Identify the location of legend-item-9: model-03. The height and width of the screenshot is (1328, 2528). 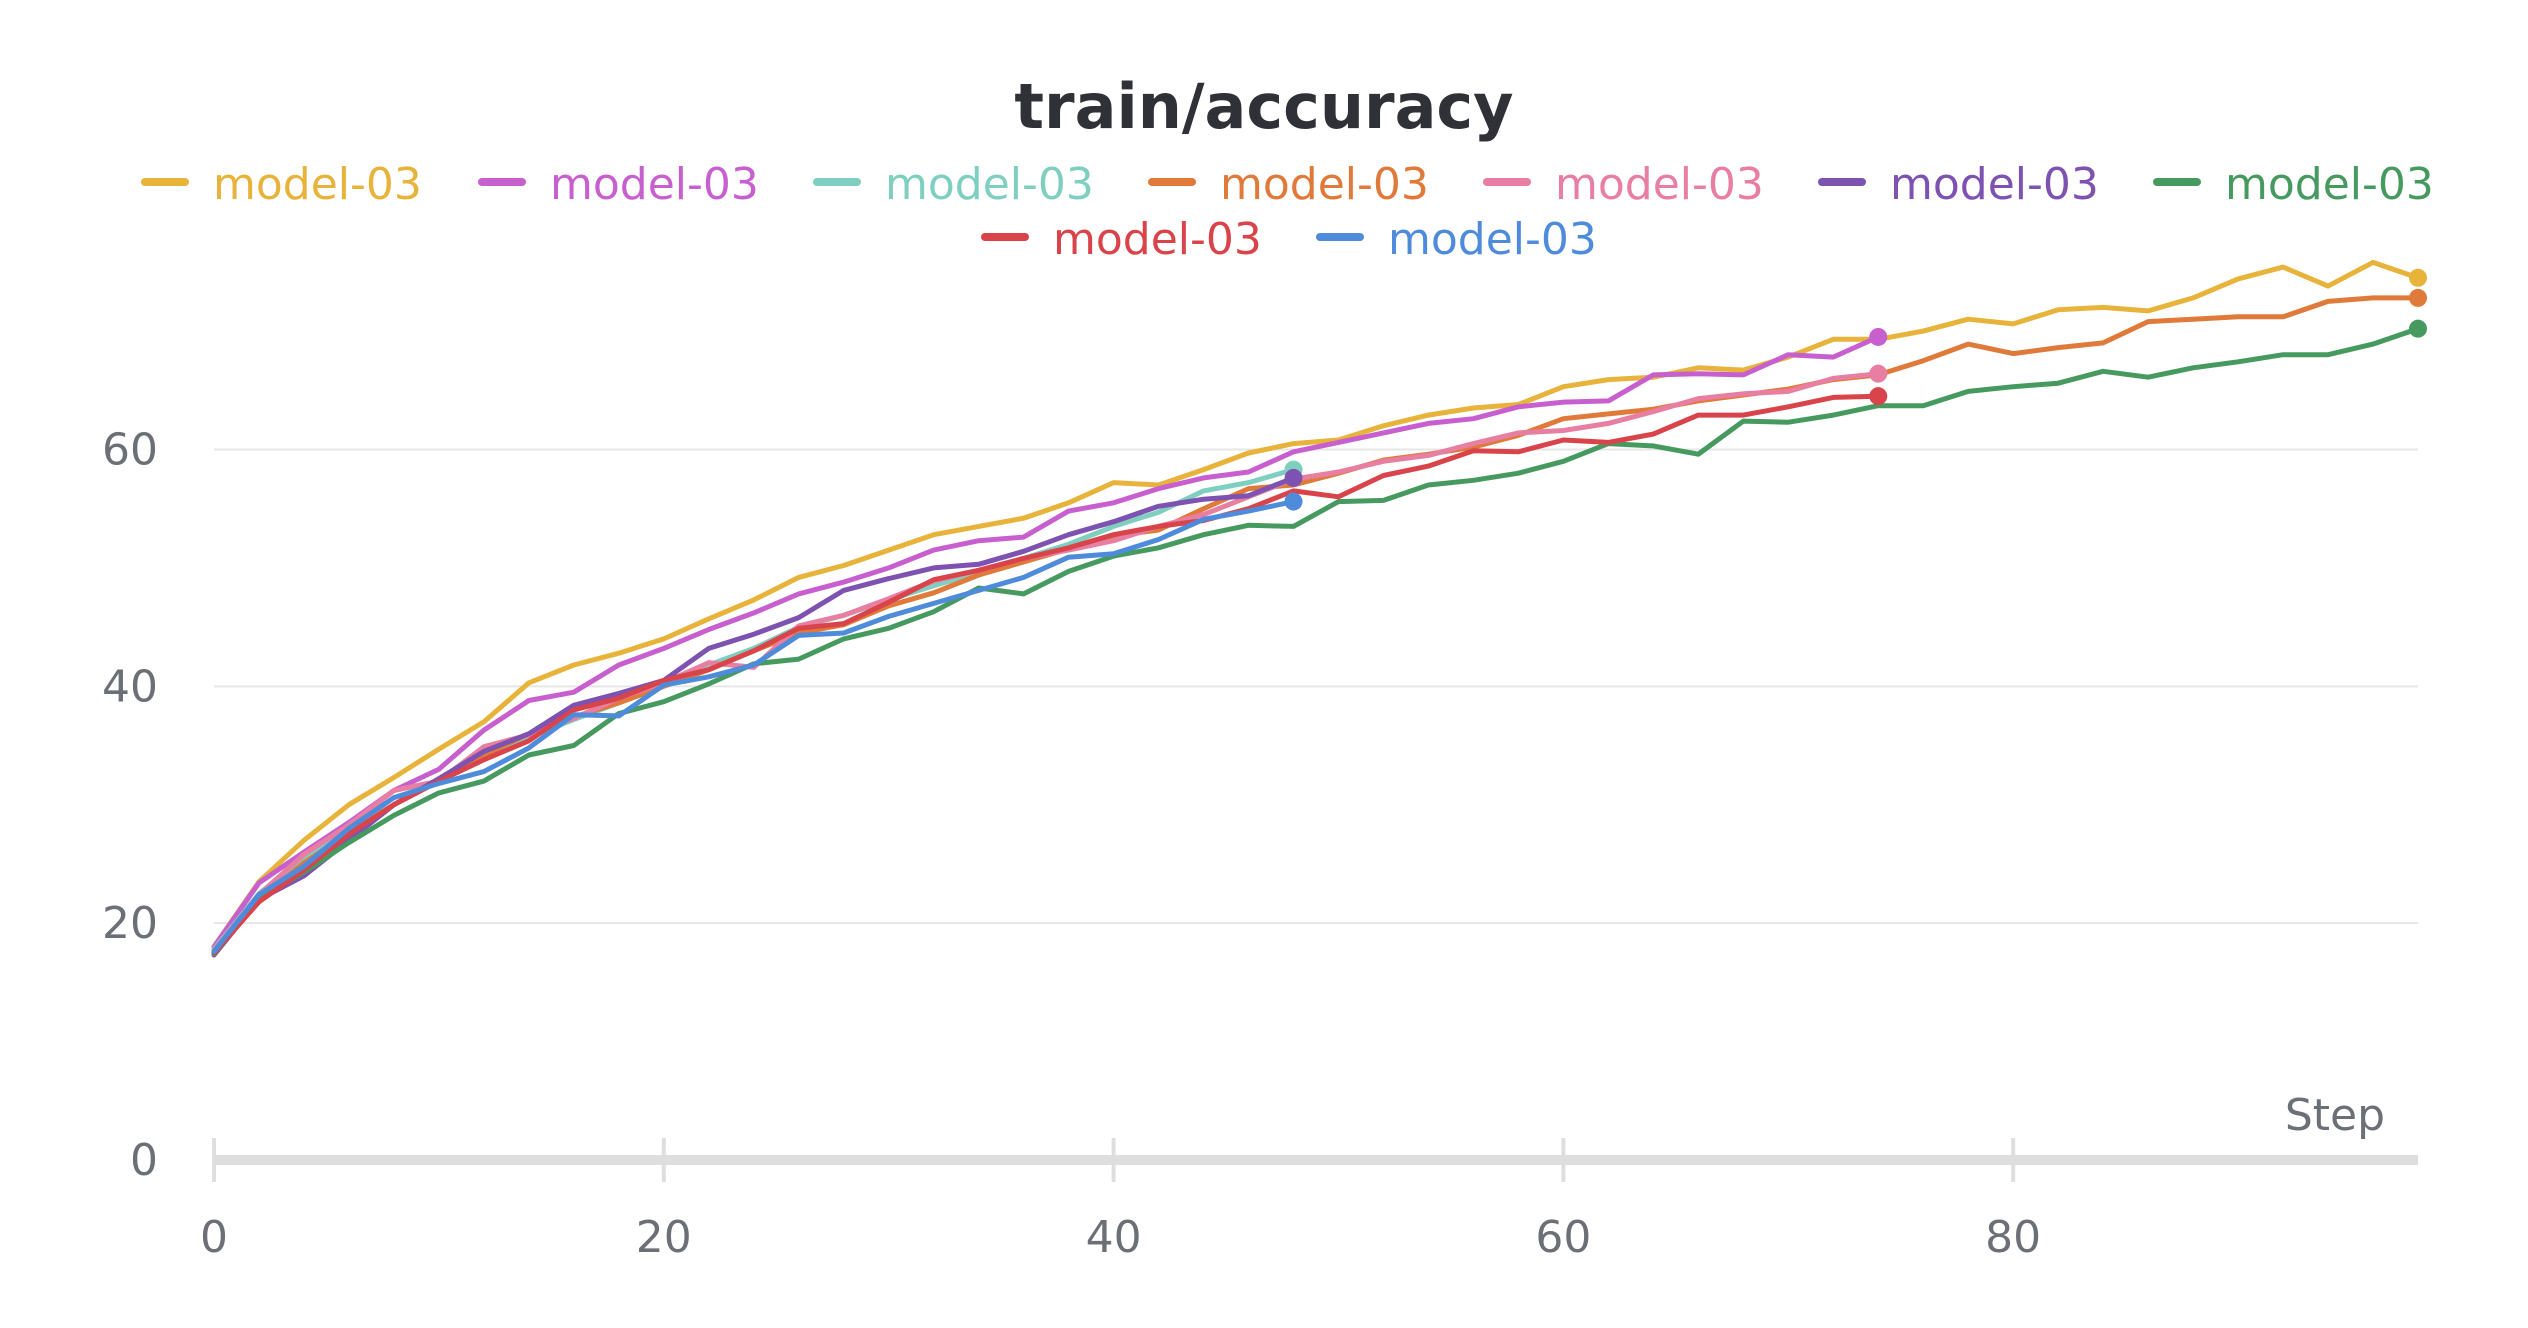
(1456, 239).